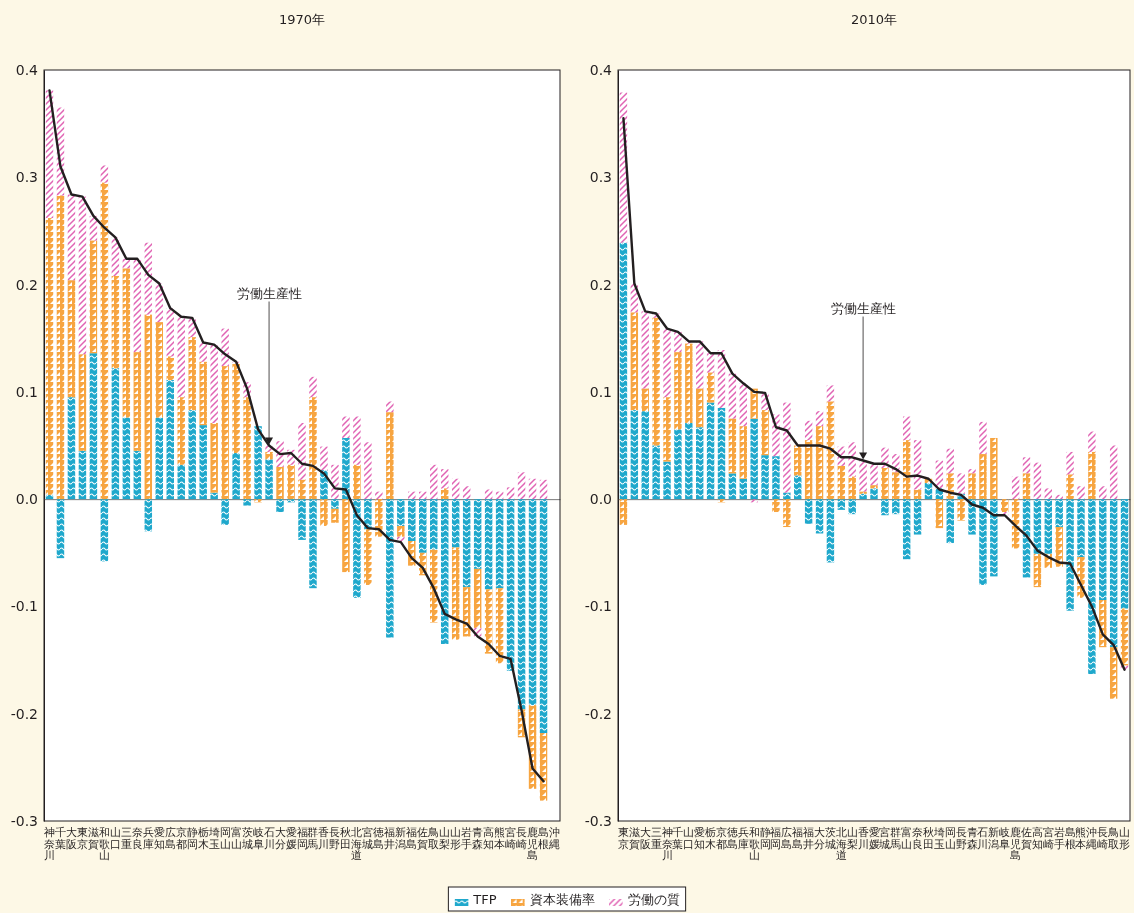 Image resolution: width=1134 pixels, height=913 pixels. I want to click on chart-title: 2010年, so click(874, 19).